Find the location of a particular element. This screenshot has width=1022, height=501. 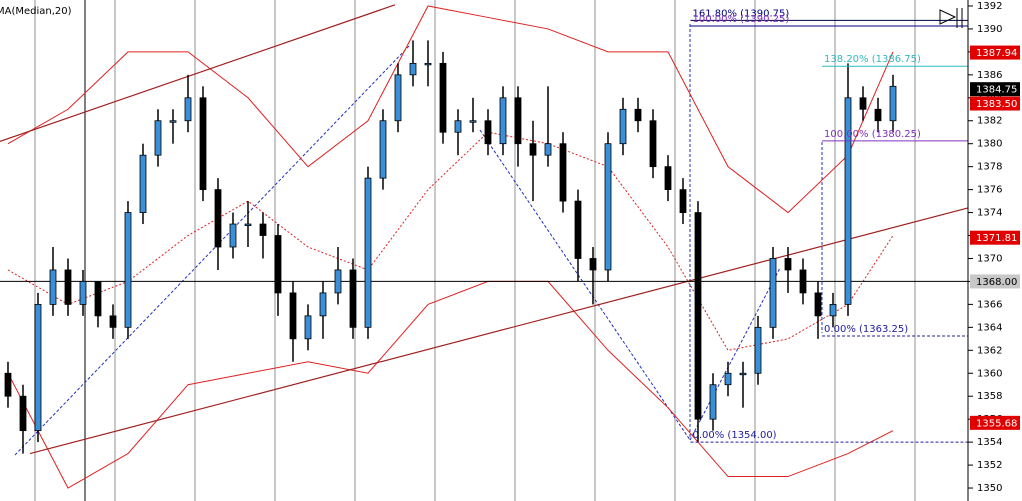

price-tag-label: 1371.81 is located at coordinates (996, 238).